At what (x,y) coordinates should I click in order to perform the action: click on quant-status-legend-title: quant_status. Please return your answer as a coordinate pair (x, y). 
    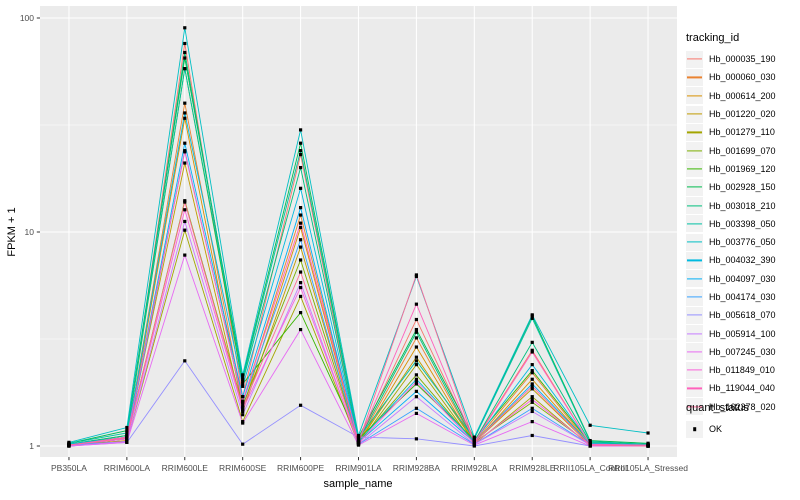
    Looking at the image, I should click on (717, 408).